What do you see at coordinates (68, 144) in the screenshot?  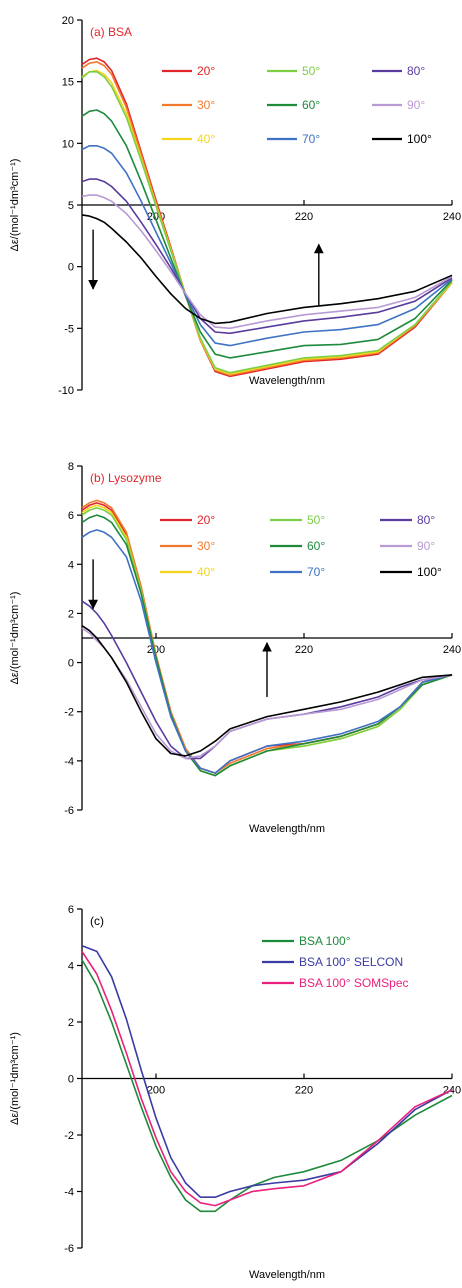 I see `y-tick-label: 10` at bounding box center [68, 144].